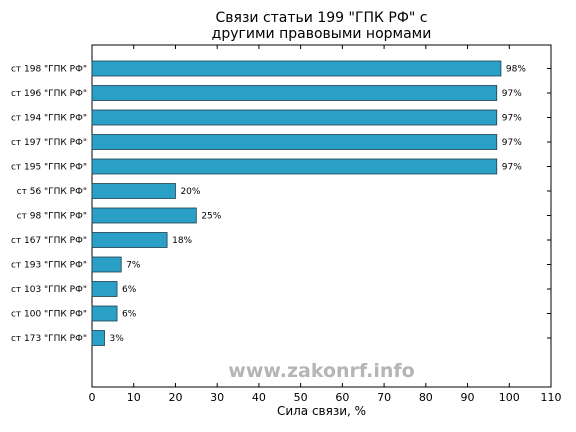 Image resolution: width=576 pixels, height=432 pixels. What do you see at coordinates (182, 241) in the screenshot?
I see `data-label: 18%` at bounding box center [182, 241].